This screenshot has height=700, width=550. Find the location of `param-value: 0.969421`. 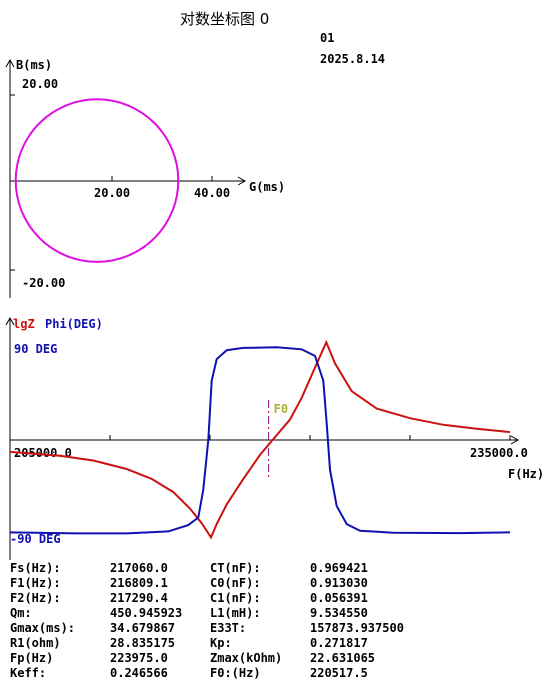

param-value: 0.969421 is located at coordinates (339, 568).